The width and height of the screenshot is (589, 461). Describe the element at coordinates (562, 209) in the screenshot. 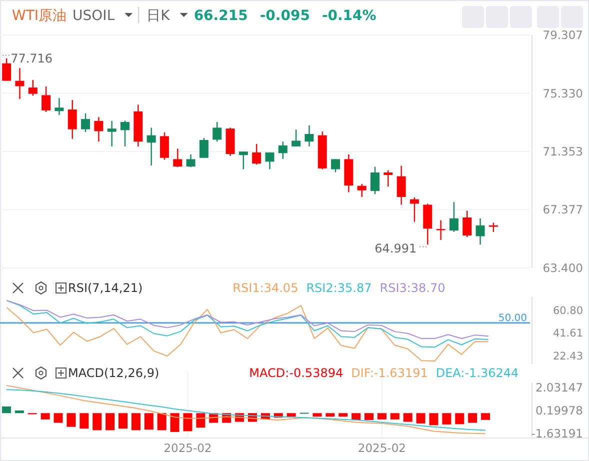

I see `y-tick-label: 67.377` at that location.